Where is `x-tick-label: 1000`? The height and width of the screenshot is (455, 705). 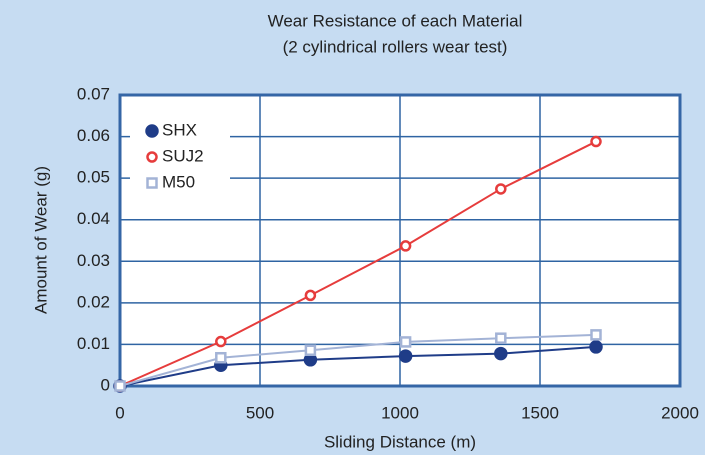 x-tick-label: 1000 is located at coordinates (400, 412).